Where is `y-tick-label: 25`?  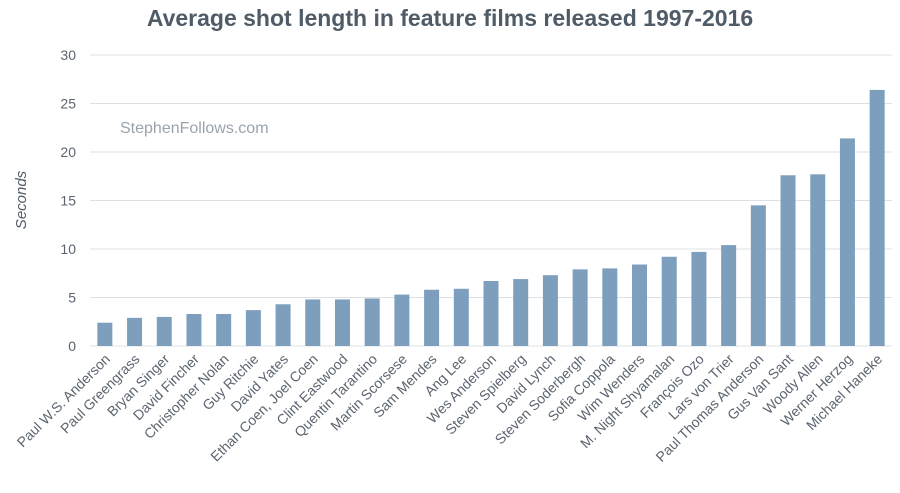 y-tick-label: 25 is located at coordinates (68, 104).